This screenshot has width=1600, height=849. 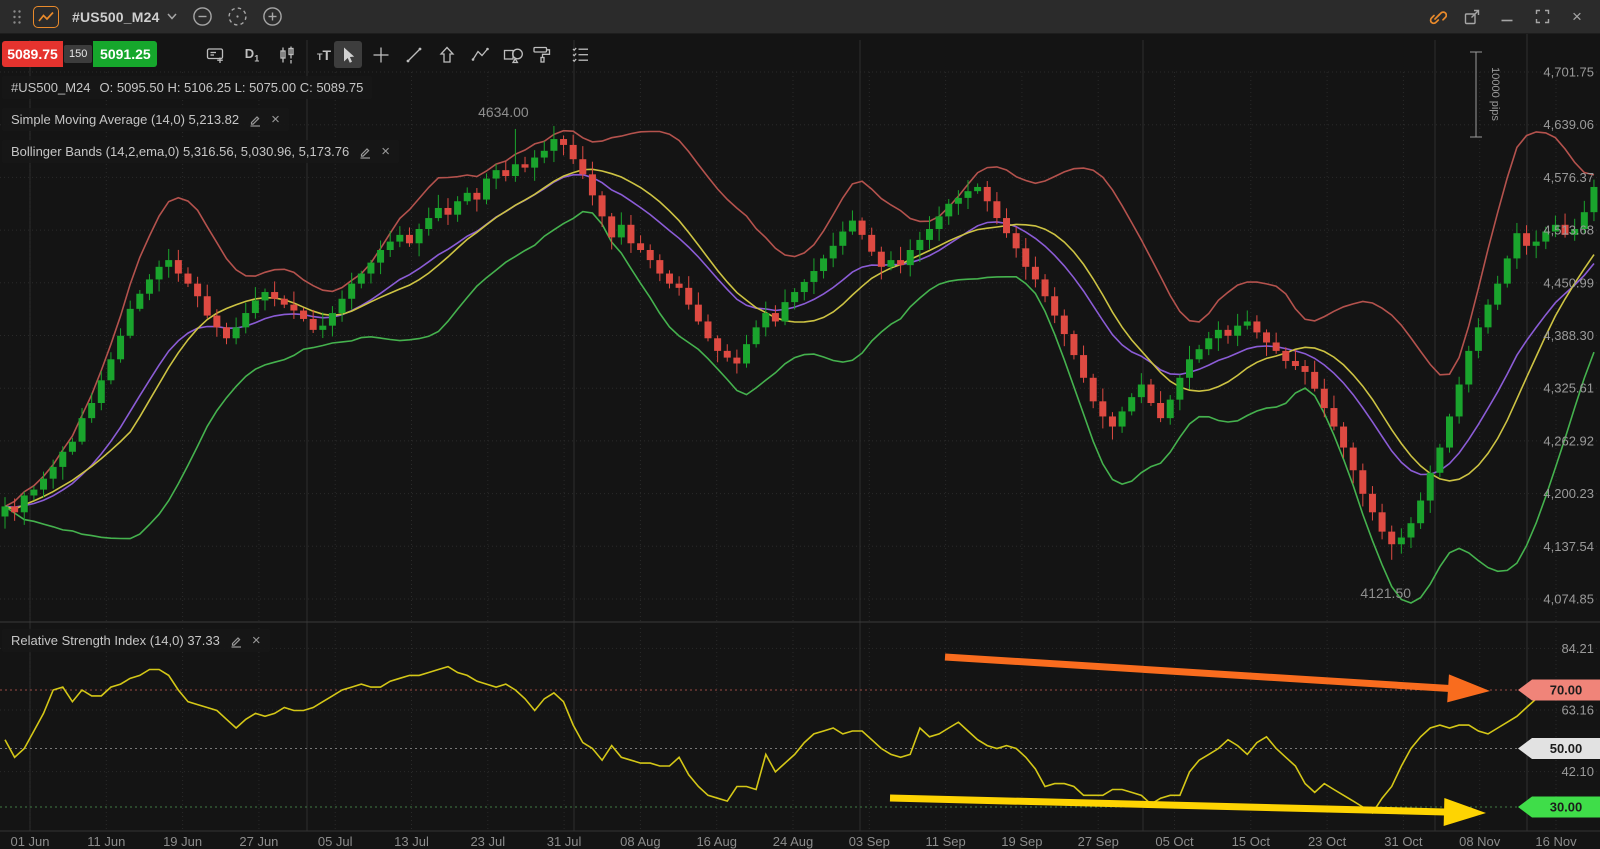 I want to click on svg-text: 4,388.30, so click(x=1568, y=335).